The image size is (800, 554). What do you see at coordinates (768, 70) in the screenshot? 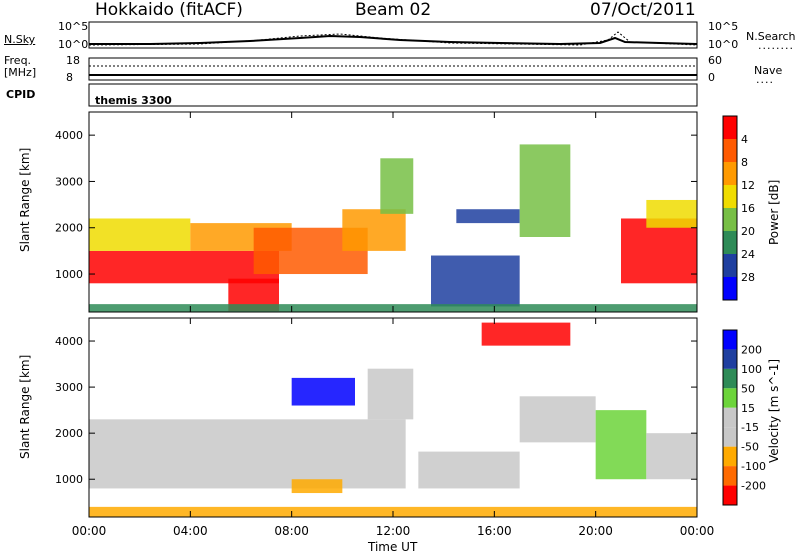
I see `nave-label: Nave` at bounding box center [768, 70].